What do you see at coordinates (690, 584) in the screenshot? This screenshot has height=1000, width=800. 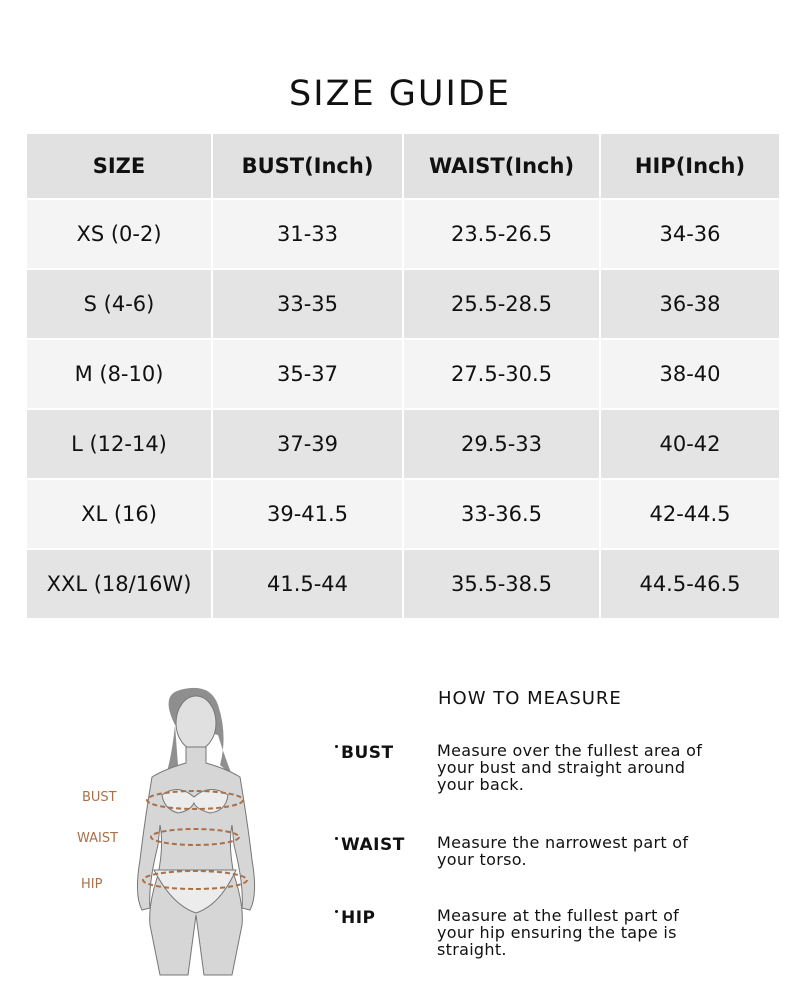 I see `table-cell: 44.5-46.5` at bounding box center [690, 584].